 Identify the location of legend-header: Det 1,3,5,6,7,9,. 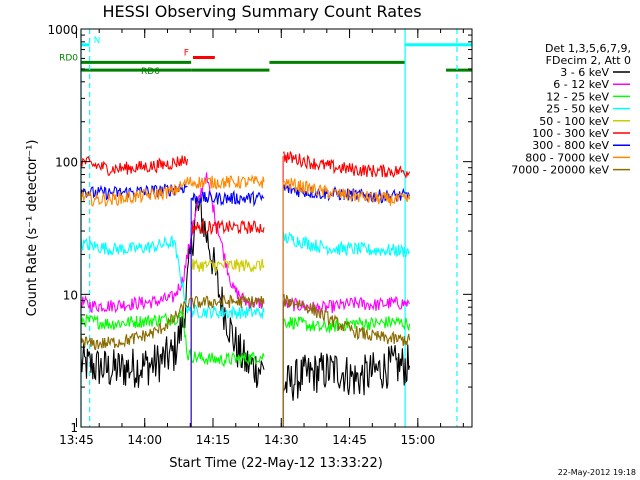
(588, 48).